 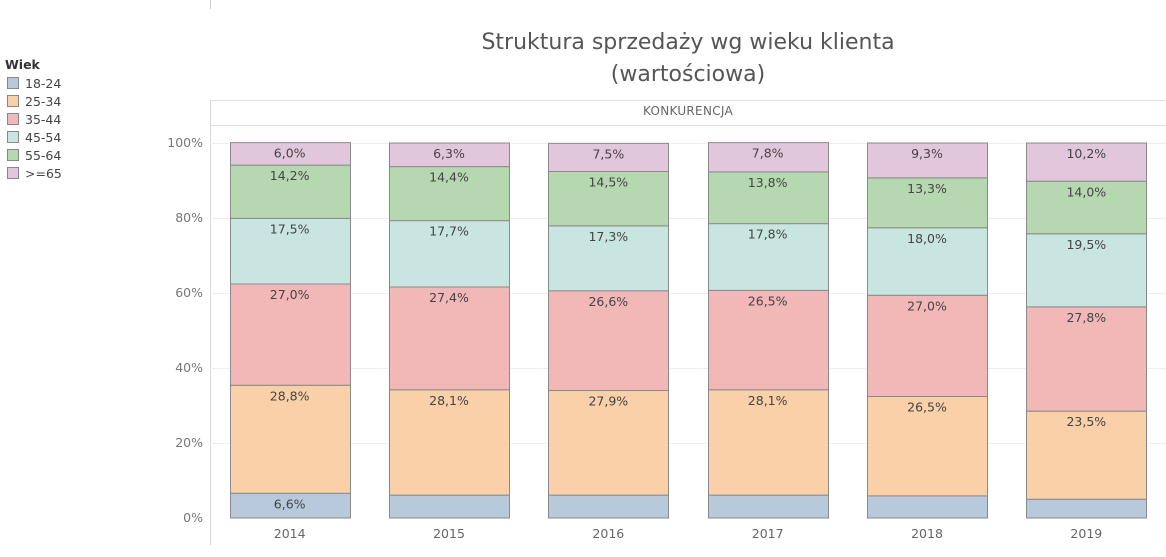 I want to click on data-label: 14,4%, so click(x=449, y=177).